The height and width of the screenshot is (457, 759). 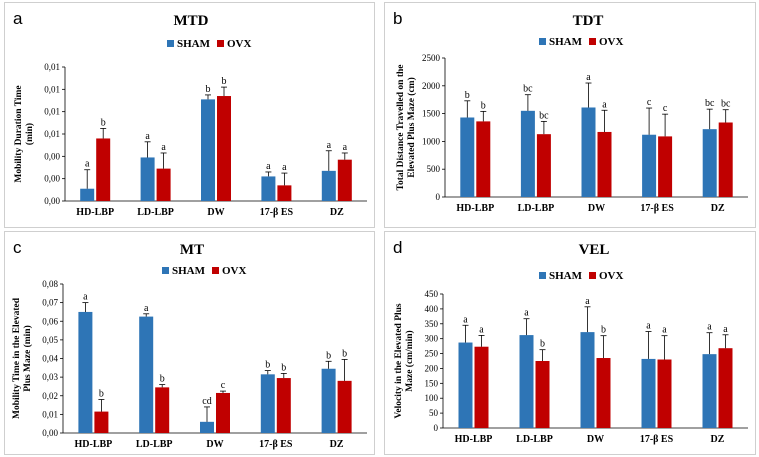 What do you see at coordinates (431, 86) in the screenshot?
I see `y-tick-label: 2000` at bounding box center [431, 86].